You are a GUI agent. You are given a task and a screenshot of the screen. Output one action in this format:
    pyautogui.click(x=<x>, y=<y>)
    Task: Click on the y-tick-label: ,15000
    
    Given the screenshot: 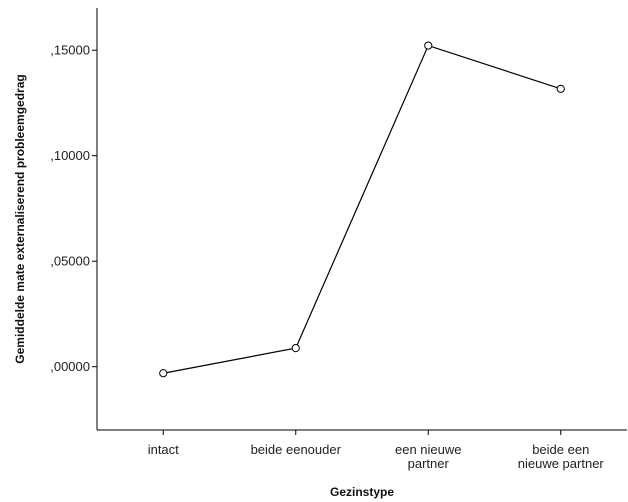 What is the action you would take?
    pyautogui.click(x=70, y=50)
    